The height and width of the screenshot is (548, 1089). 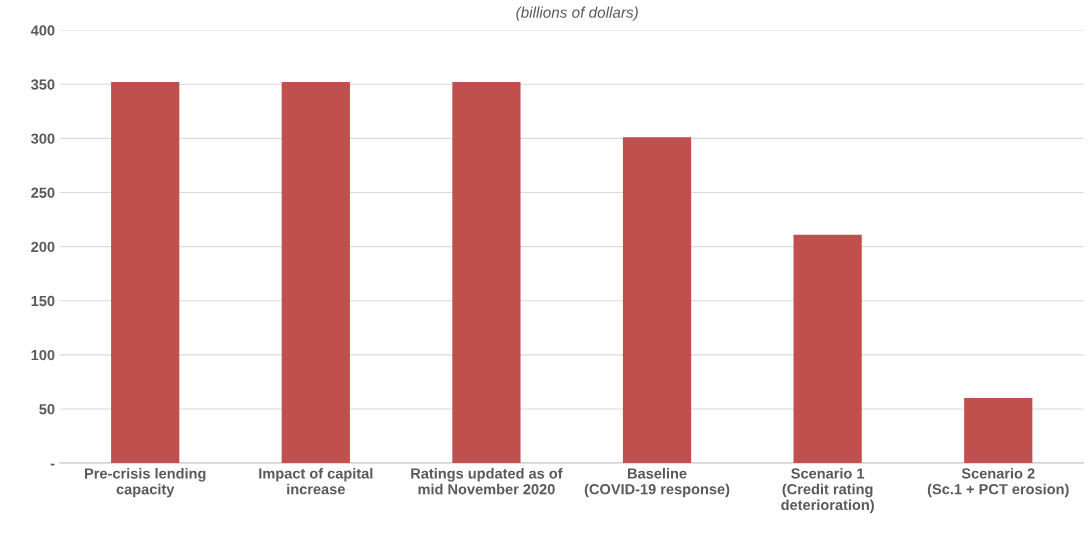 I want to click on y-tick-label: 400, so click(x=42, y=30).